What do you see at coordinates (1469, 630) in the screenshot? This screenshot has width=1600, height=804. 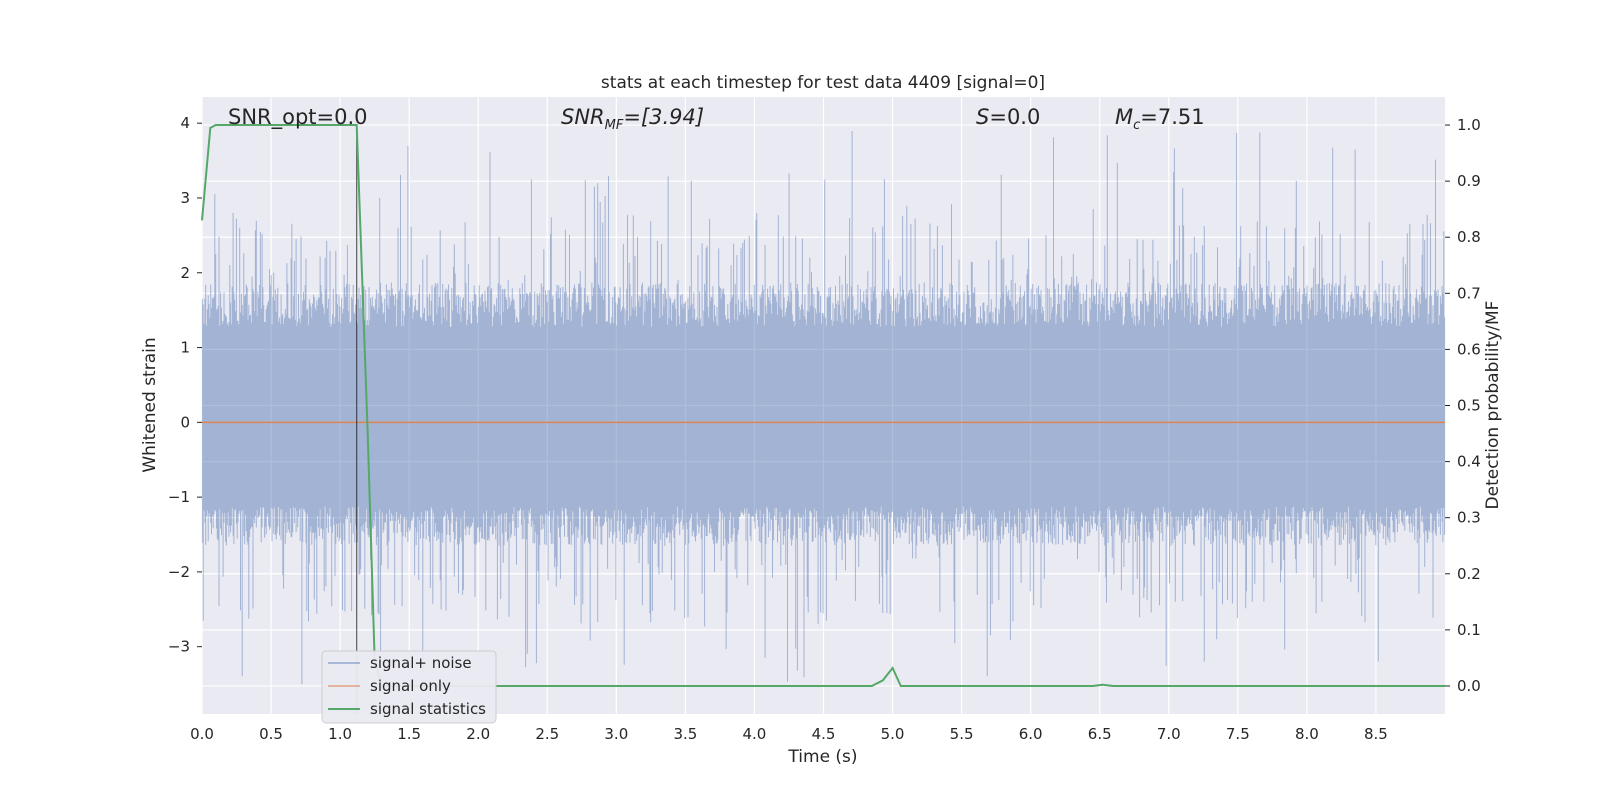 I see `y-right-tick-label: 0.1` at bounding box center [1469, 630].